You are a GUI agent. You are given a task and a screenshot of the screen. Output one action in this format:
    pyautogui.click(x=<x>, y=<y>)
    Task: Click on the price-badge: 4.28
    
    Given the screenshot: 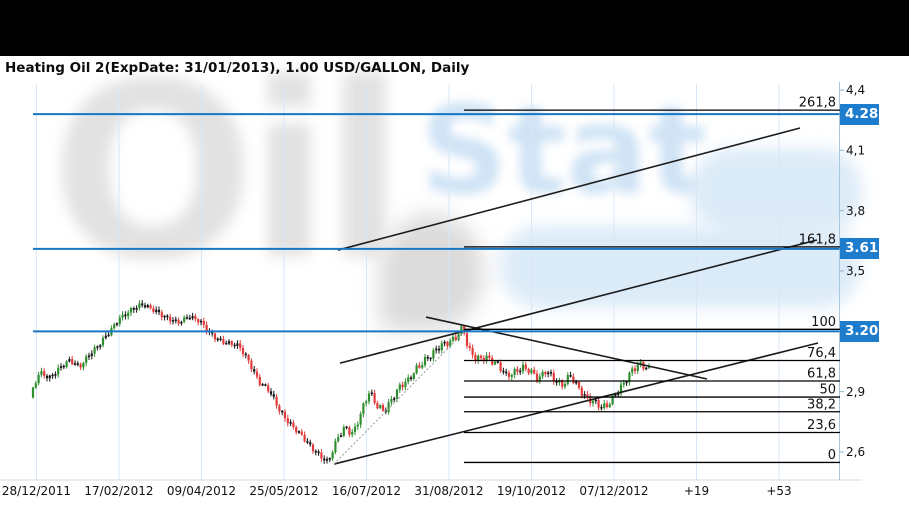 What is the action you would take?
    pyautogui.click(x=859, y=114)
    